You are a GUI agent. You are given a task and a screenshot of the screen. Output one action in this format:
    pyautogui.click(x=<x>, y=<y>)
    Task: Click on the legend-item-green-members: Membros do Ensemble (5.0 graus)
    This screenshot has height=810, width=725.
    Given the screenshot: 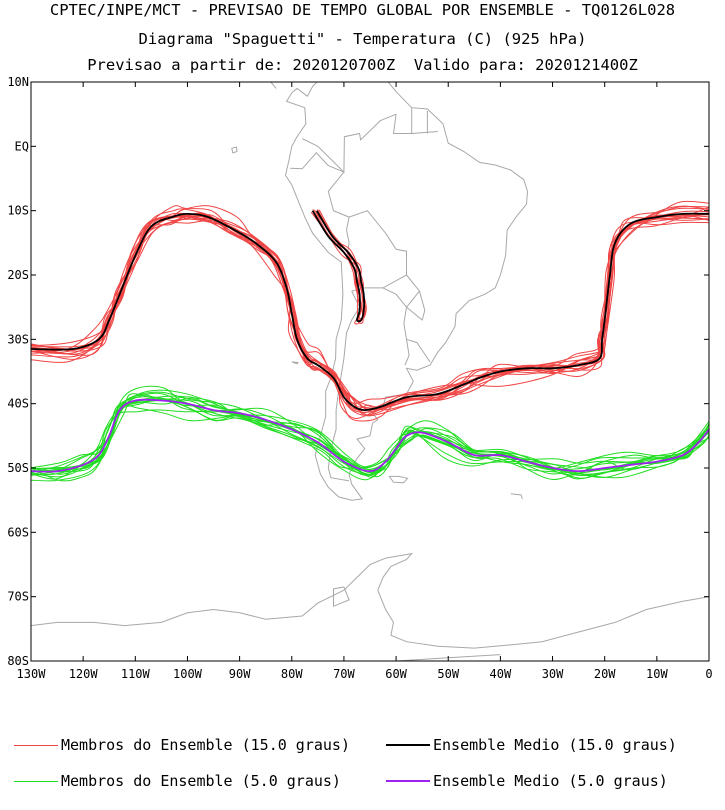 What is the action you would take?
    pyautogui.click(x=177, y=781)
    